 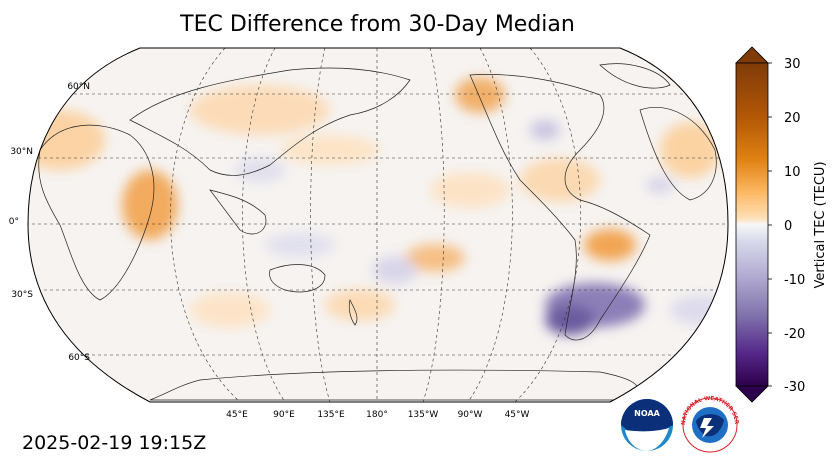 What do you see at coordinates (752, 394) in the screenshot?
I see `colorbar-bottom-arrow` at bounding box center [752, 394].